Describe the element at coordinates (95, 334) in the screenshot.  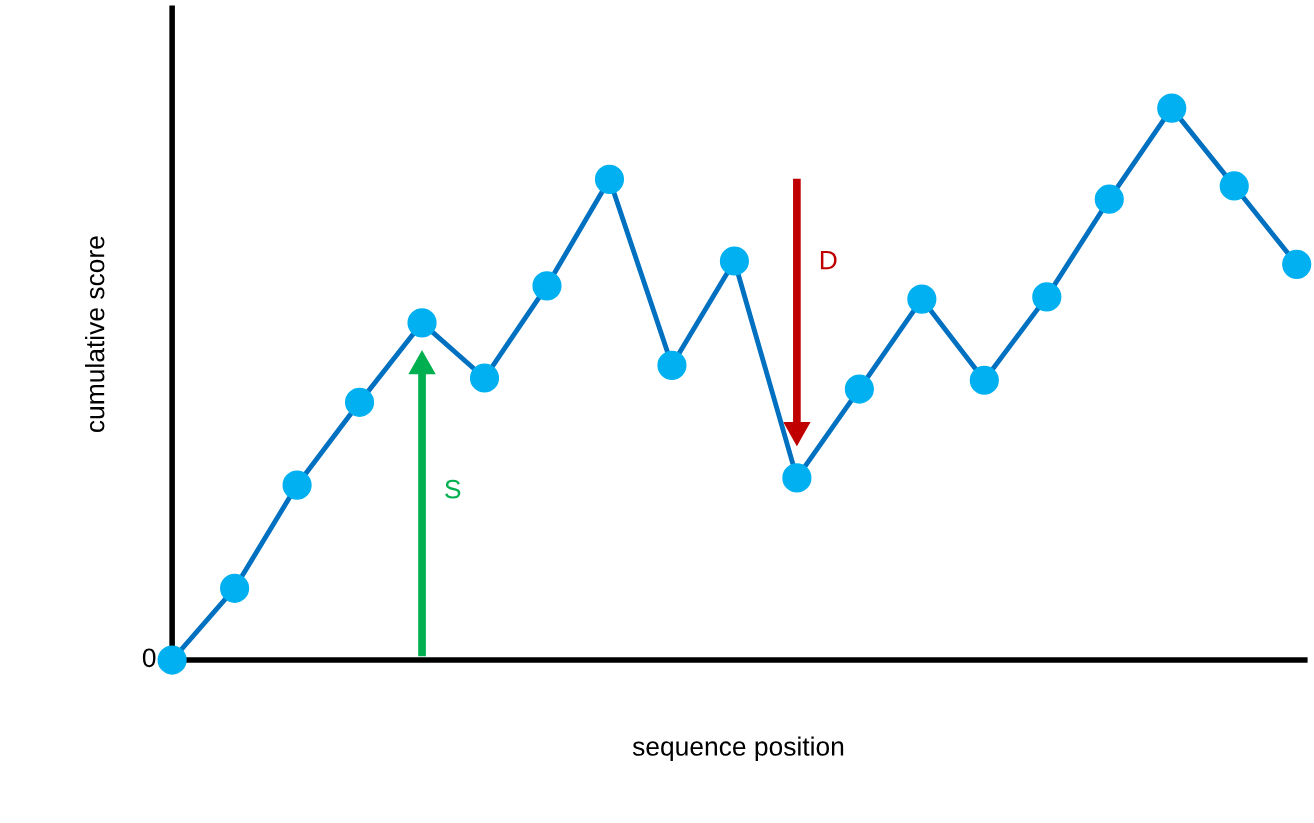
I see `y-axis-title: cumulative score` at that location.